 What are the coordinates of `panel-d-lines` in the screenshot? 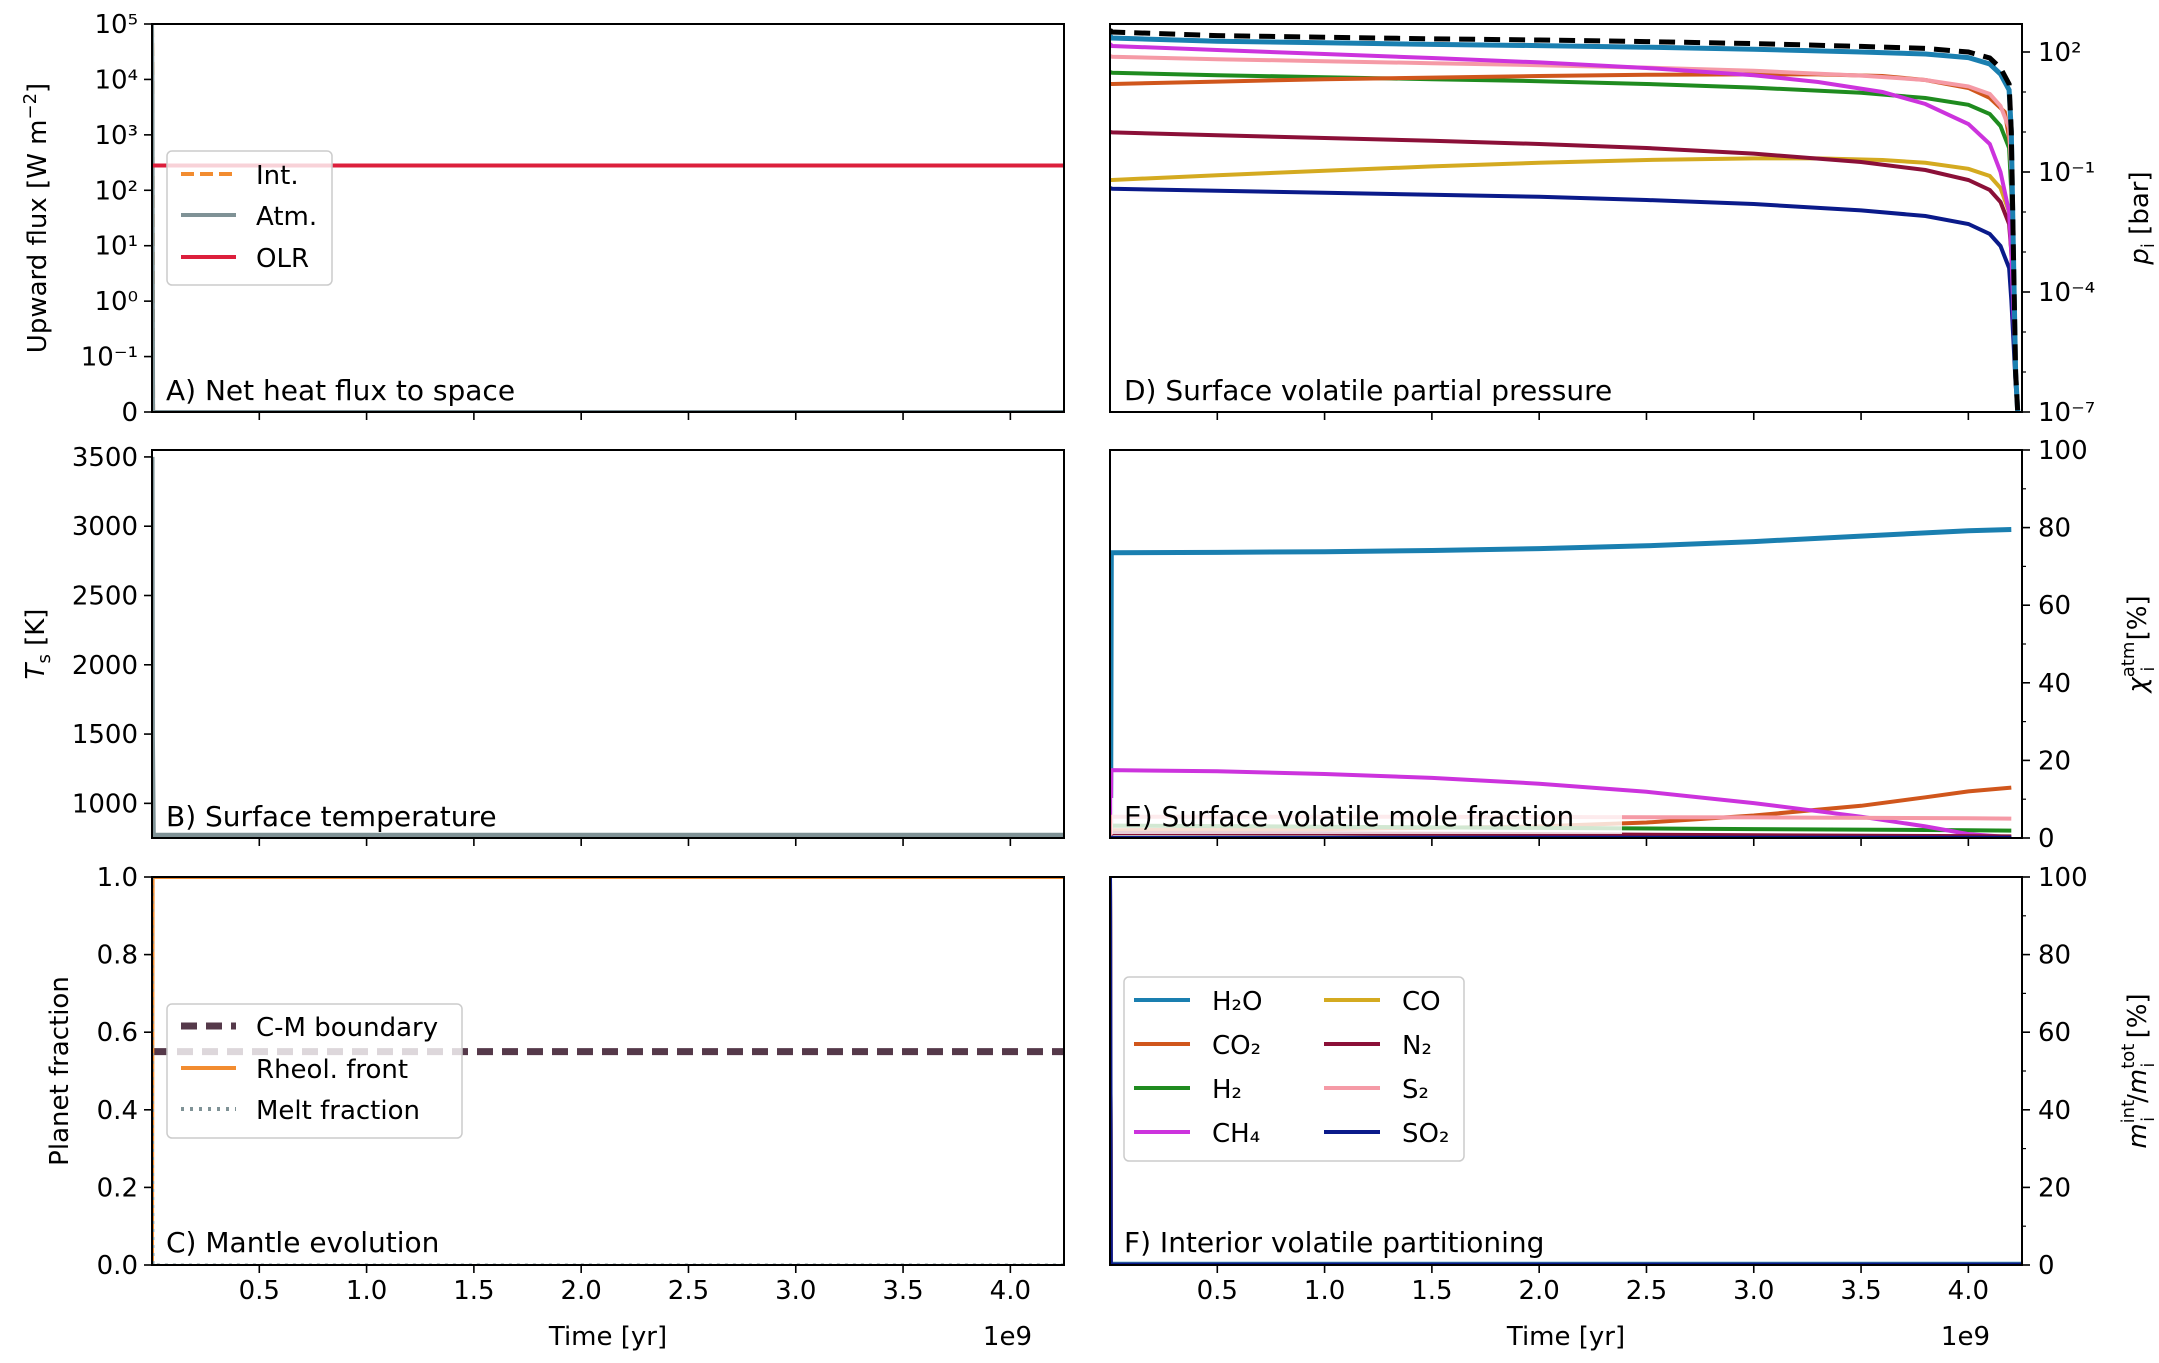 It's located at (1565, 220).